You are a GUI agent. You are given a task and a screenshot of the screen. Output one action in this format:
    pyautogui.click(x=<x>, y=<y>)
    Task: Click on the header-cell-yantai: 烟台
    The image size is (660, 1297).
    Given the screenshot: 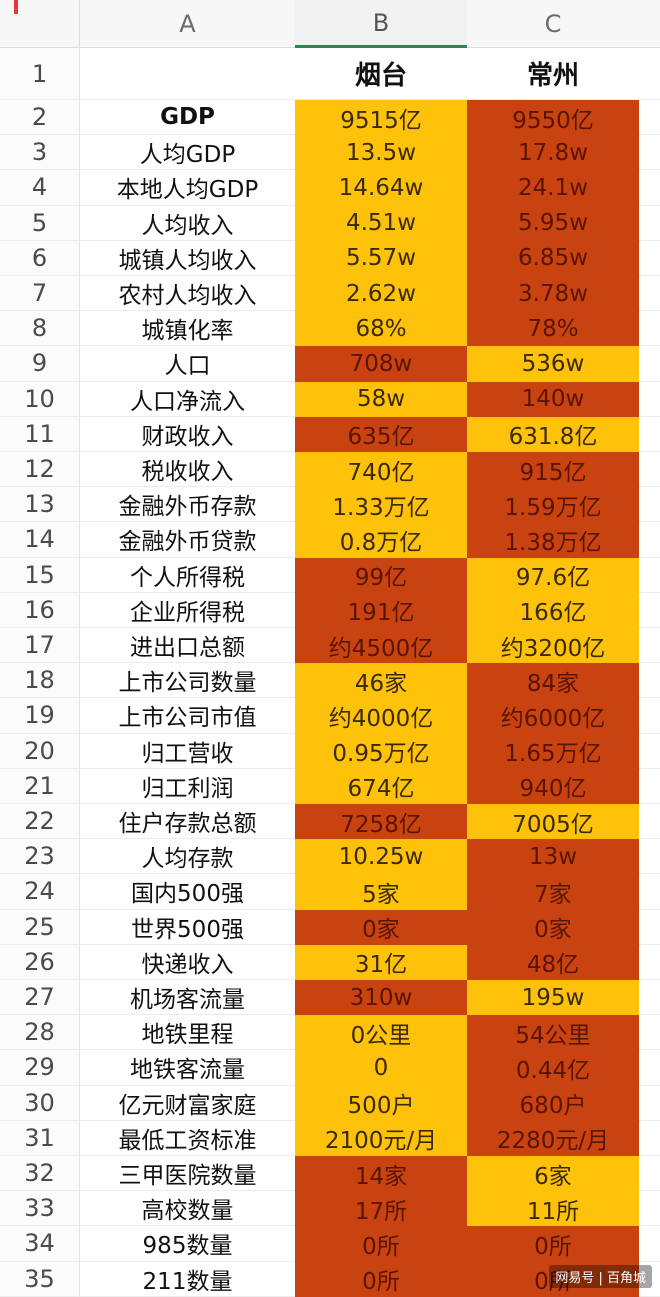 What is the action you would take?
    pyautogui.click(x=381, y=74)
    